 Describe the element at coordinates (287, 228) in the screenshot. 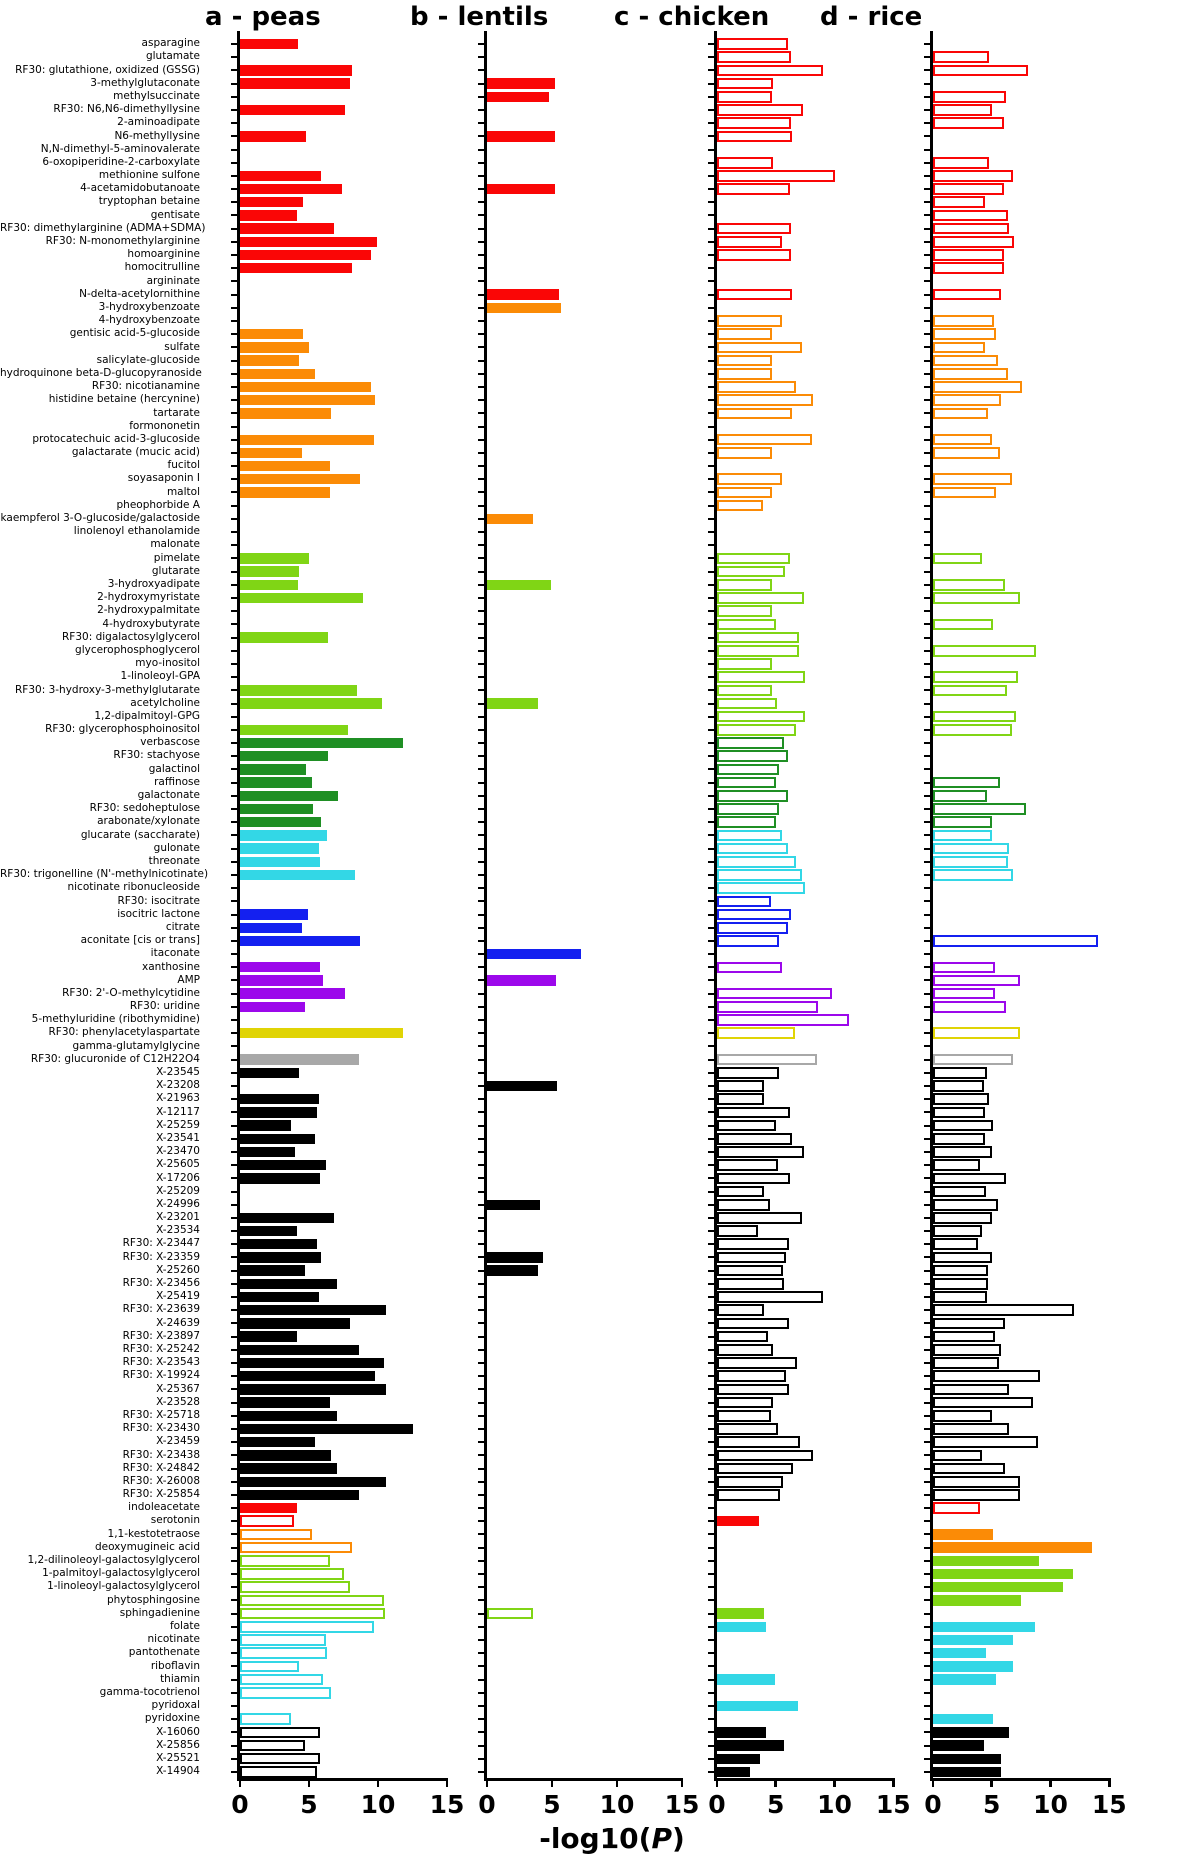

I see `bar-a-RF30: dimethylarginine (ADMA+SDMA)` at that location.